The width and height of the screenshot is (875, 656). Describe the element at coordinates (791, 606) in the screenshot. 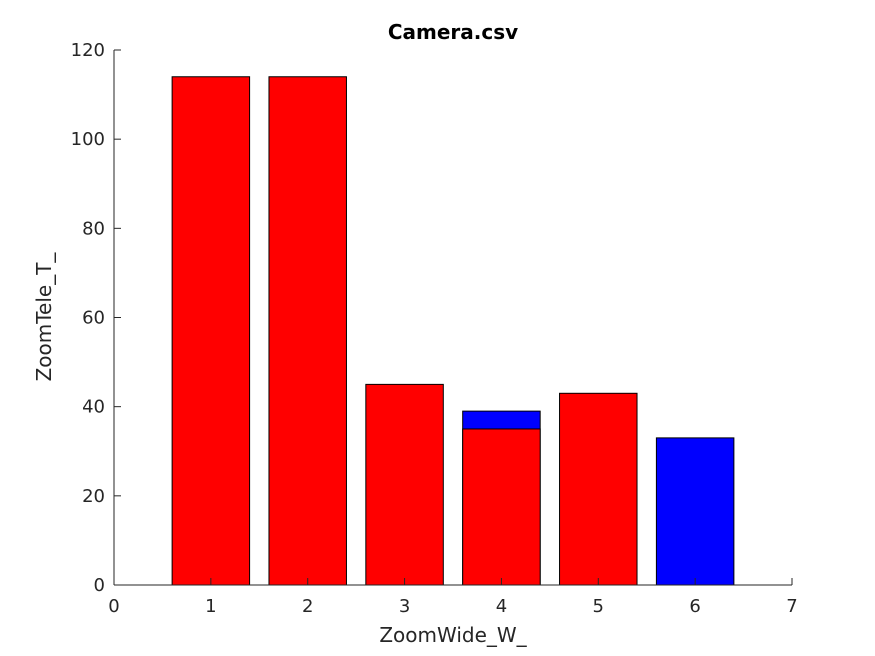

I see `x-tick-label-7: 7` at that location.